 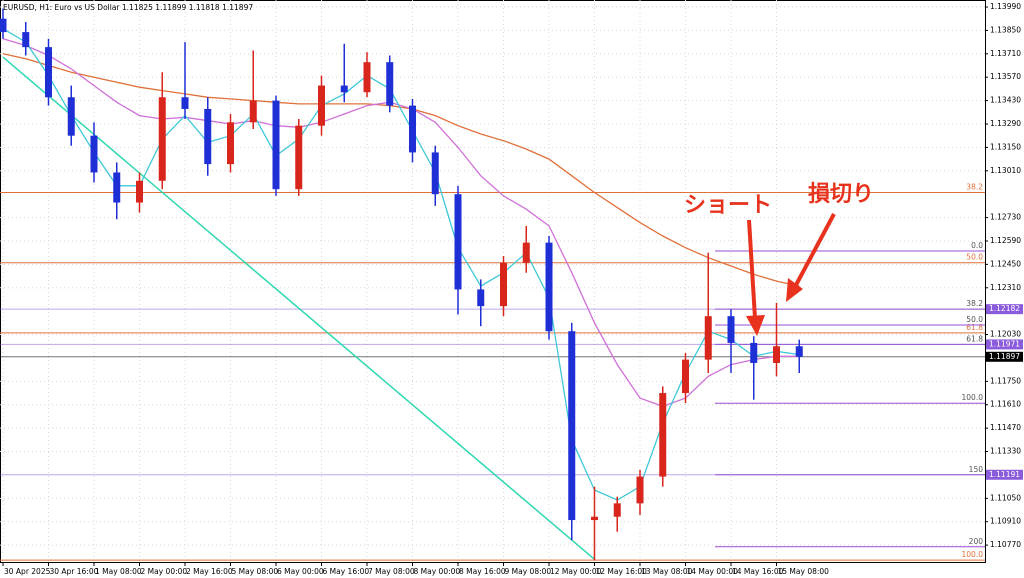 I want to click on y-tick-label: 1.12590, so click(x=1005, y=240).